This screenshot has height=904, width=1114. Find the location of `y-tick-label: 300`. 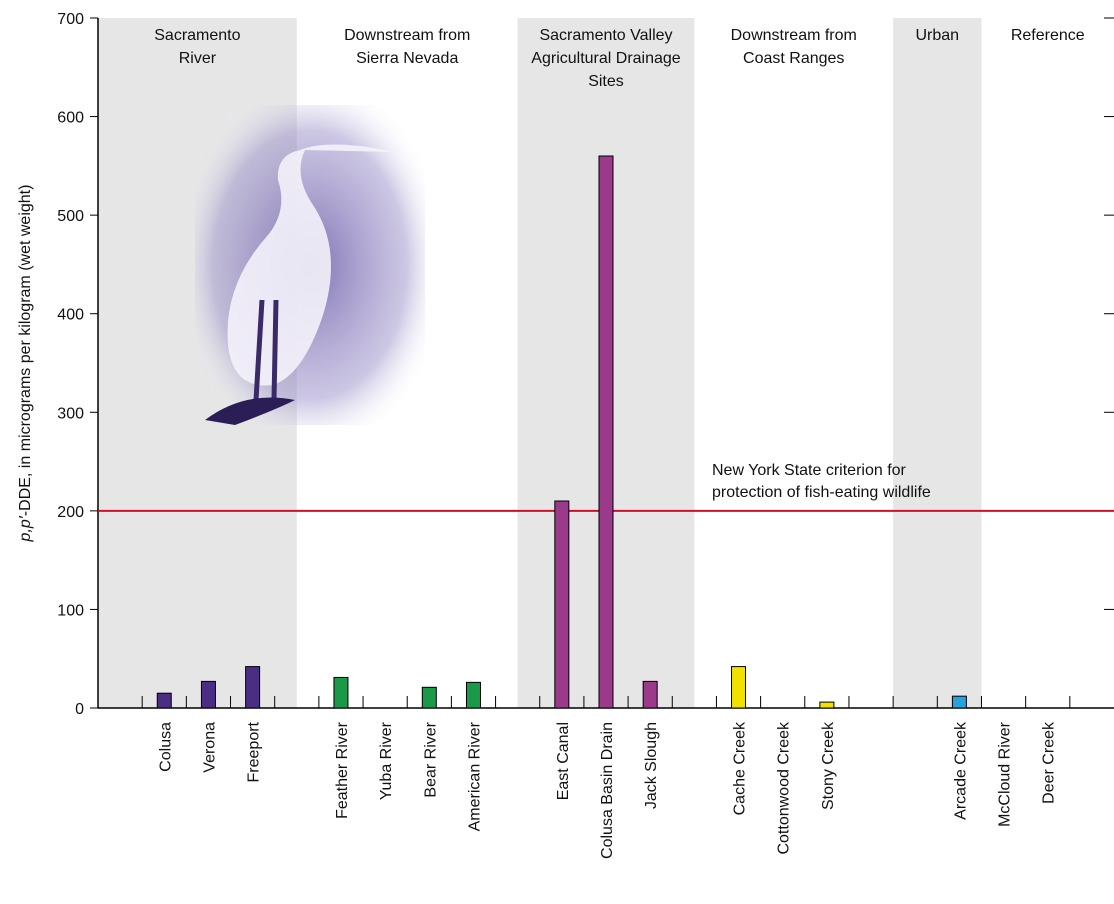

y-tick-label: 300 is located at coordinates (70, 413).